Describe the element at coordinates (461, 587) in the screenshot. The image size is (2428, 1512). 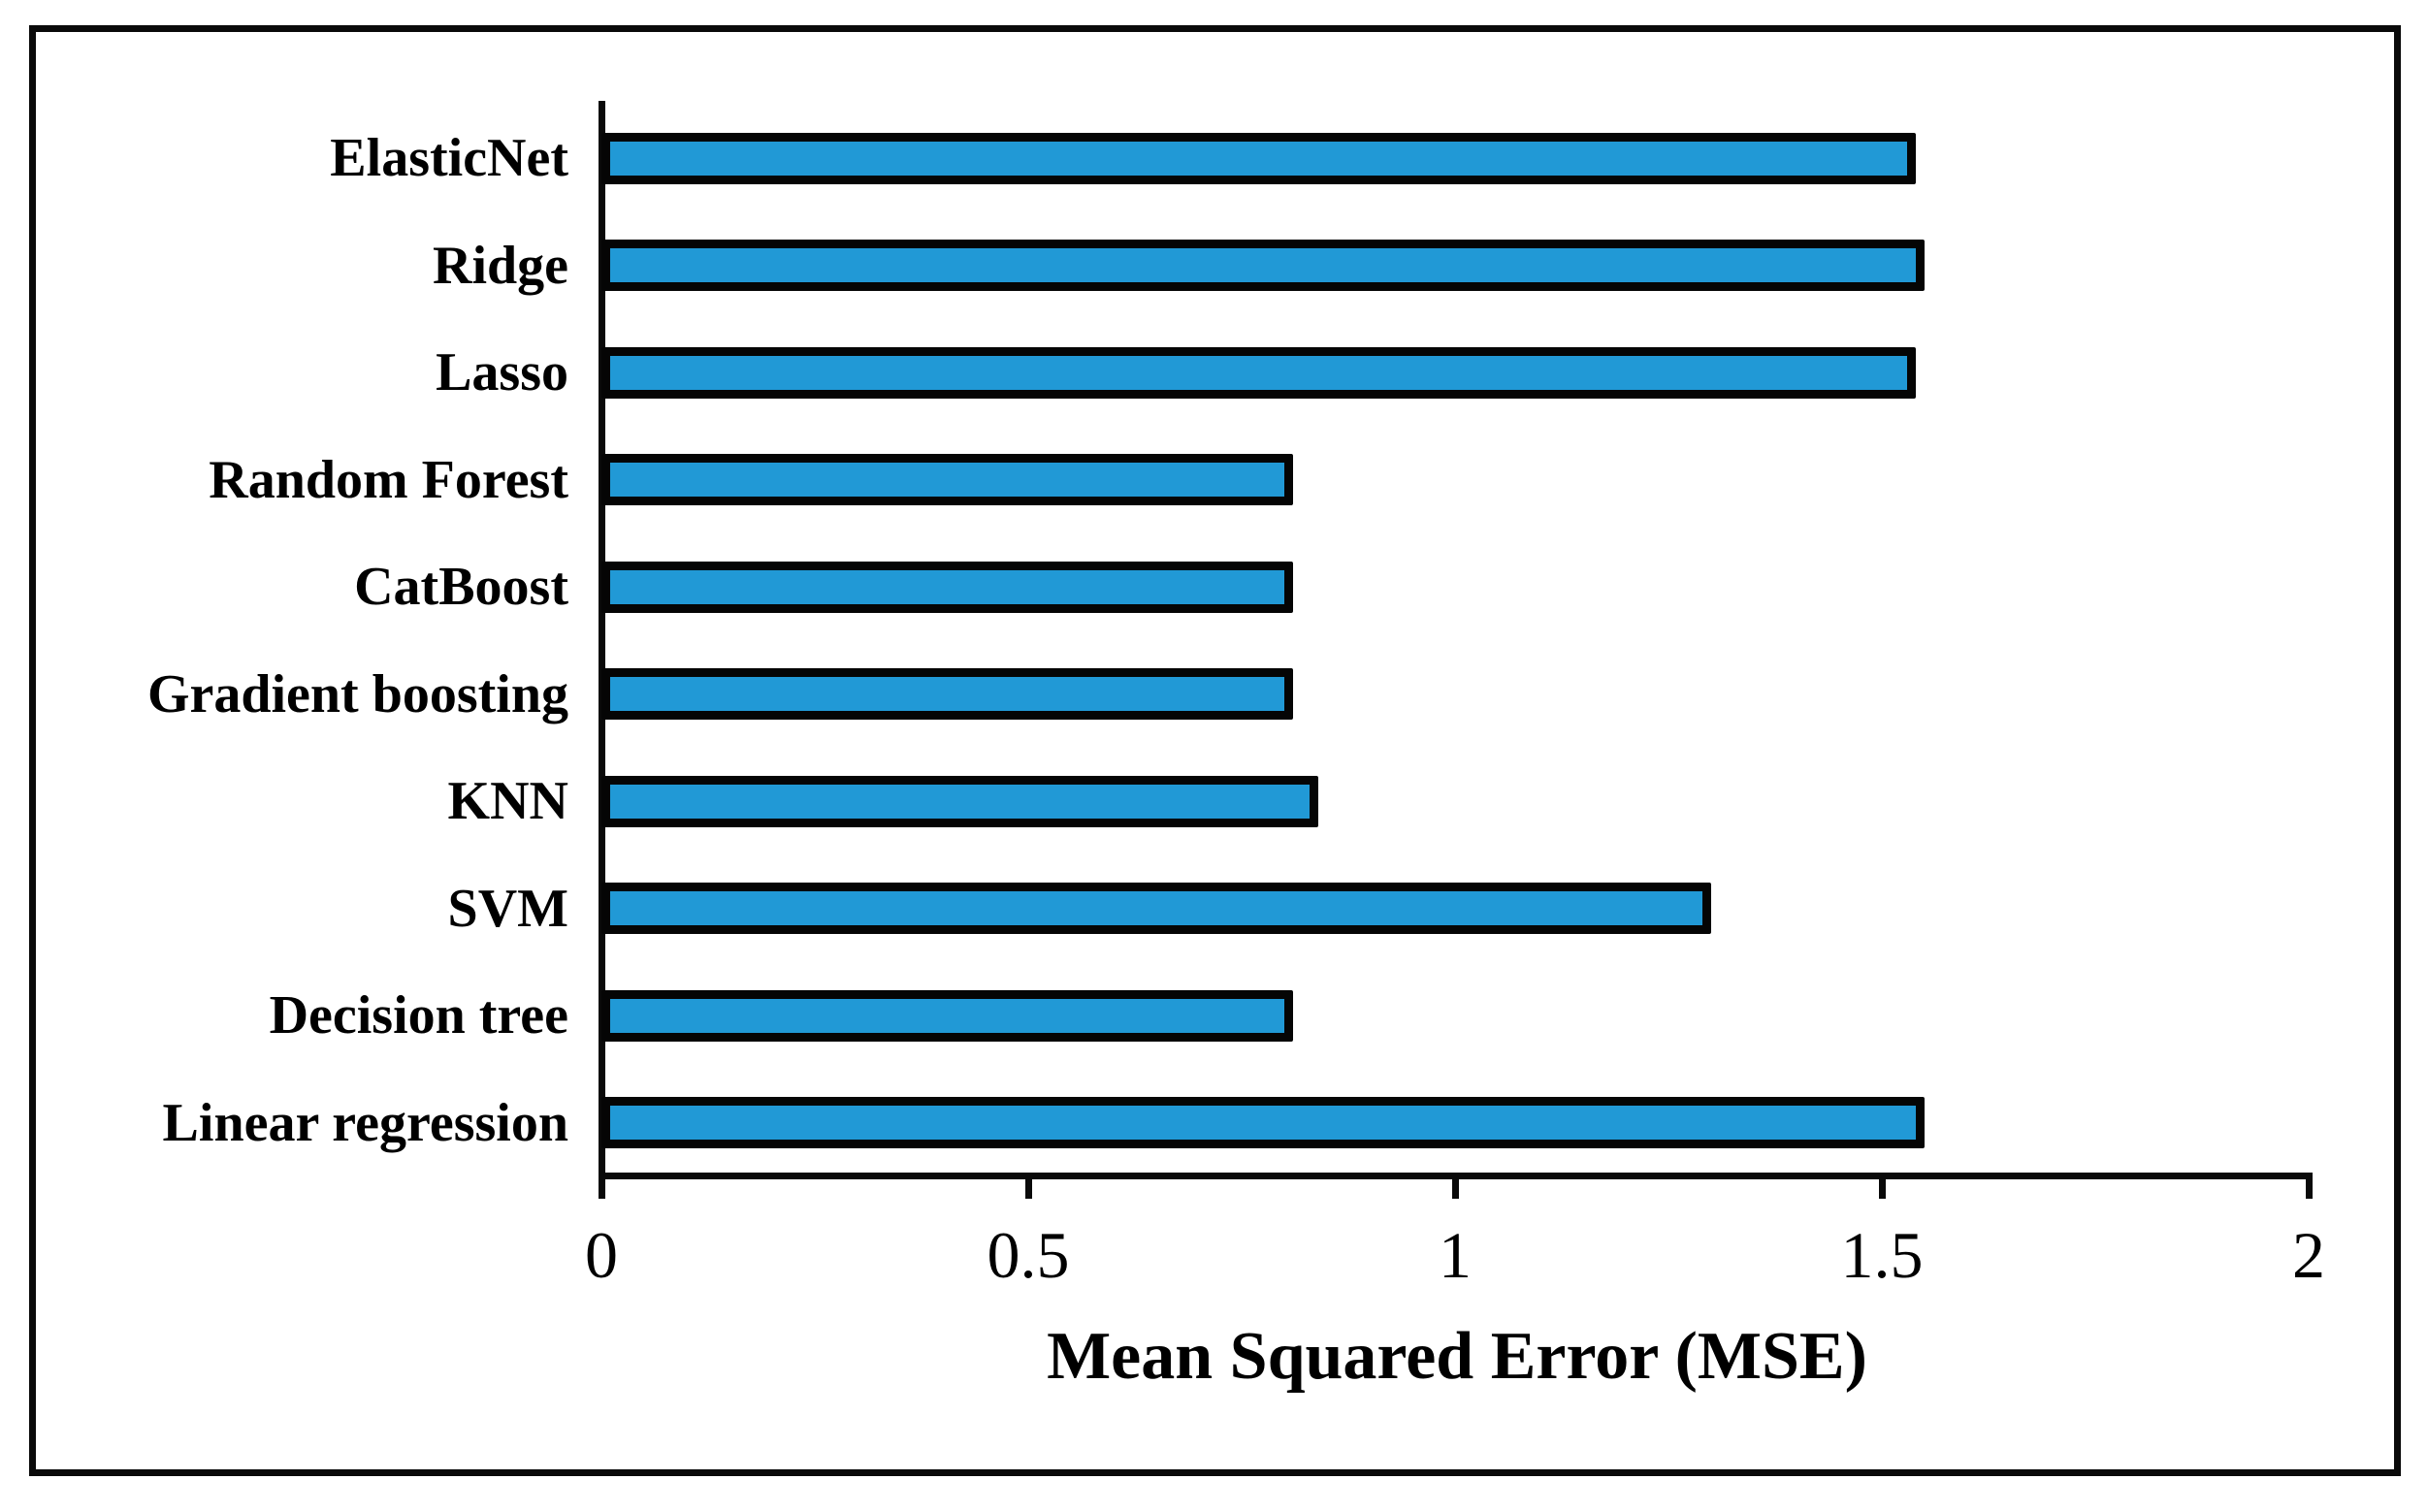
I see `category-label-catboost: CatBoost` at that location.